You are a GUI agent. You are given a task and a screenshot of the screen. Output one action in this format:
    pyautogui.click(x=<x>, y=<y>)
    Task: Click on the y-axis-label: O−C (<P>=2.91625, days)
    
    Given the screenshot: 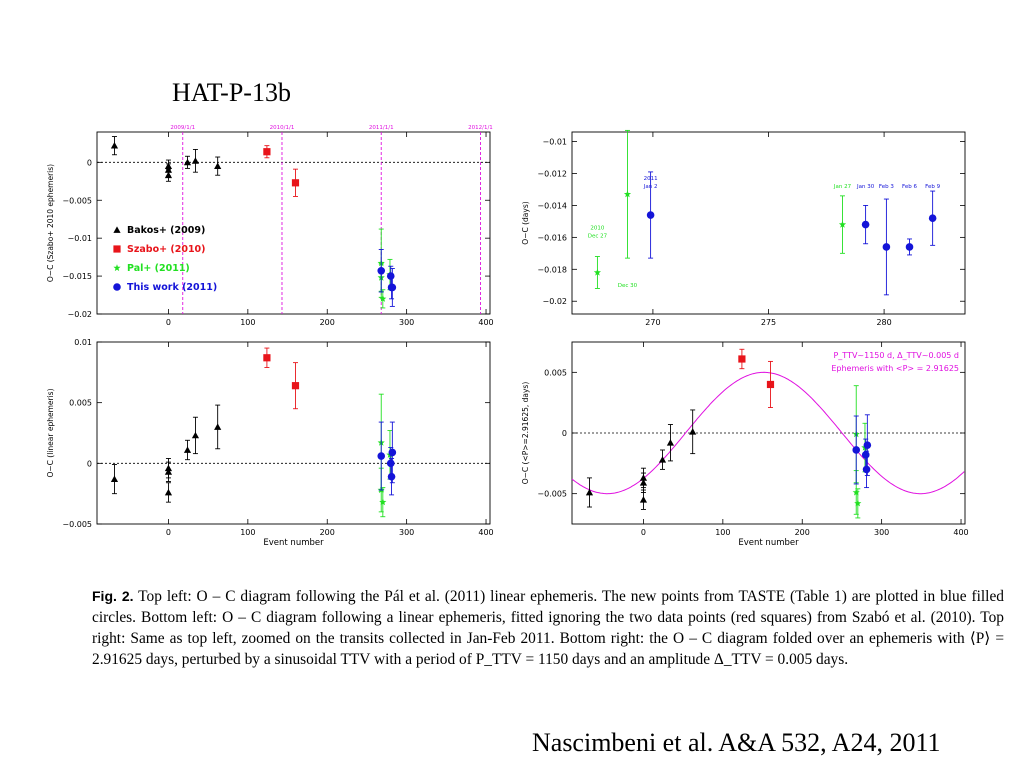 What is the action you would take?
    pyautogui.click(x=525, y=433)
    